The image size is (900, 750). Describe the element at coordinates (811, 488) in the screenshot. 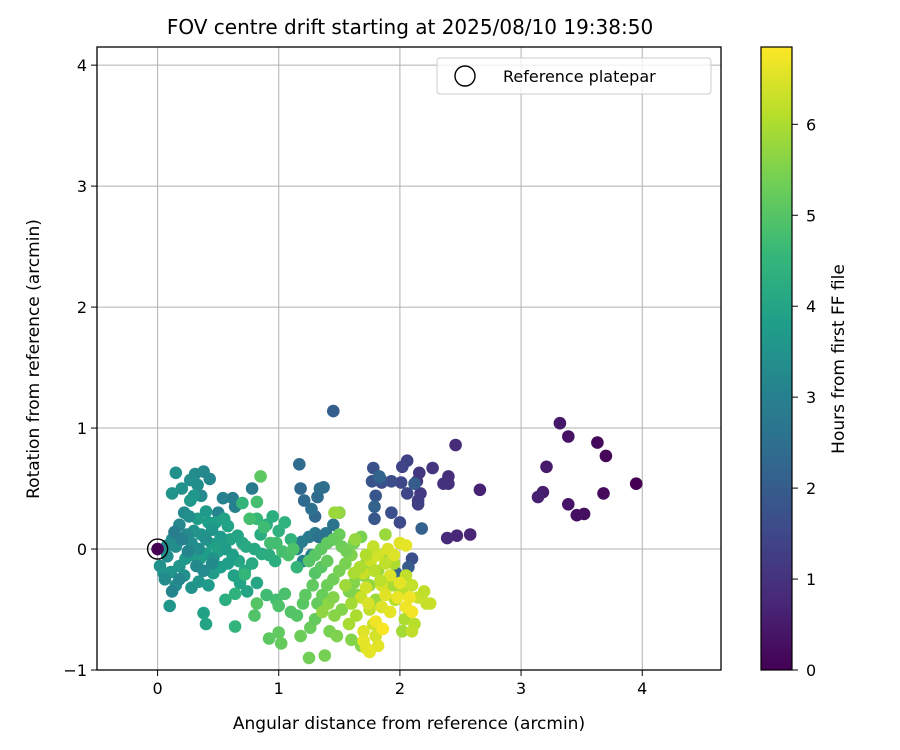

I see `colorbar-tick-label: 2` at that location.